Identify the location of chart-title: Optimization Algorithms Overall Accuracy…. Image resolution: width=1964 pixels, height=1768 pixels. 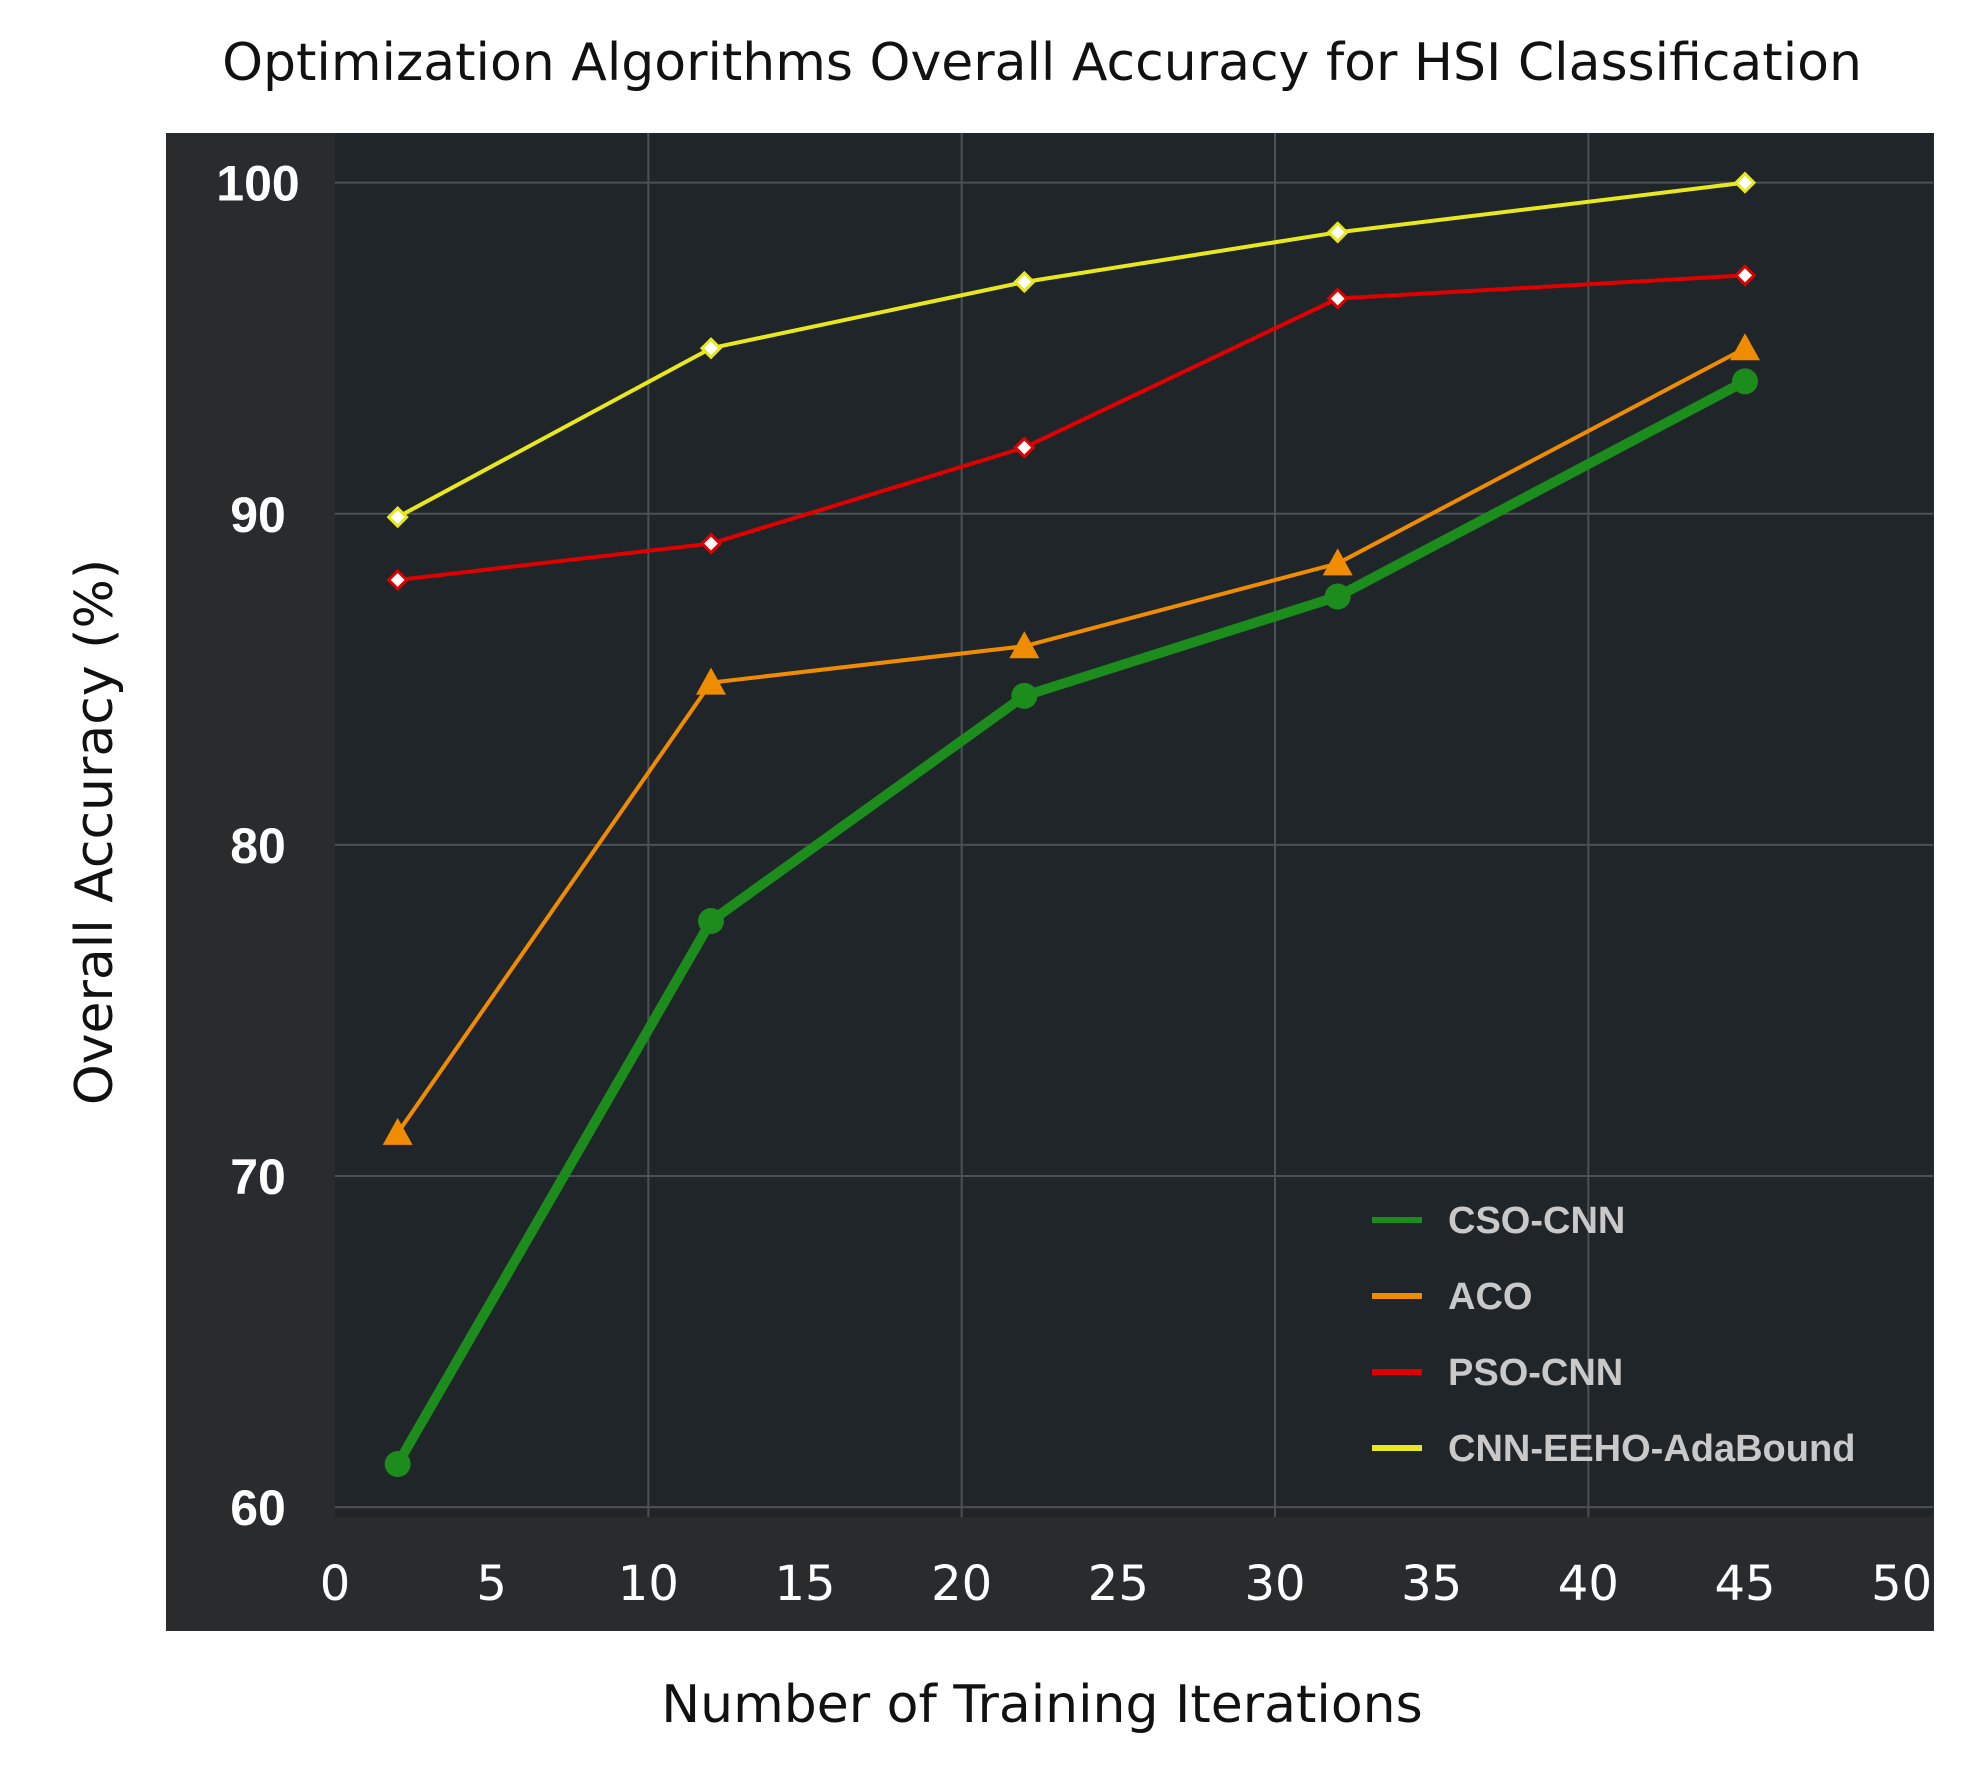
(1042, 63).